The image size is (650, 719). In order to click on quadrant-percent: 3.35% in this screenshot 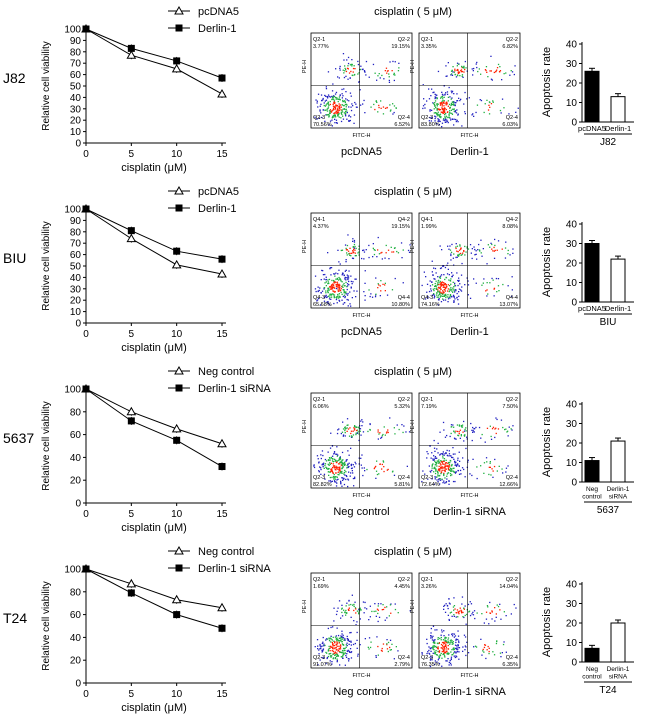, I will do `click(429, 47)`.